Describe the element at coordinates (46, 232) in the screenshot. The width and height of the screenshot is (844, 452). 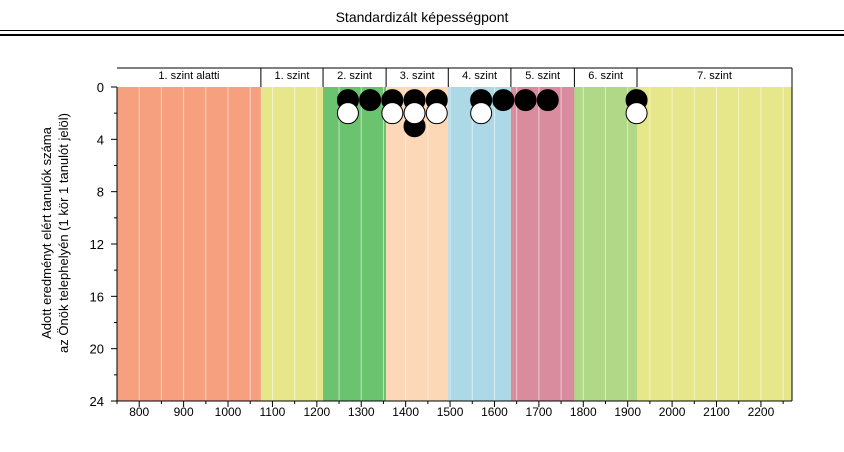
I see `y-axis-label-line1: Adott eredményt elért tanulók száma` at that location.